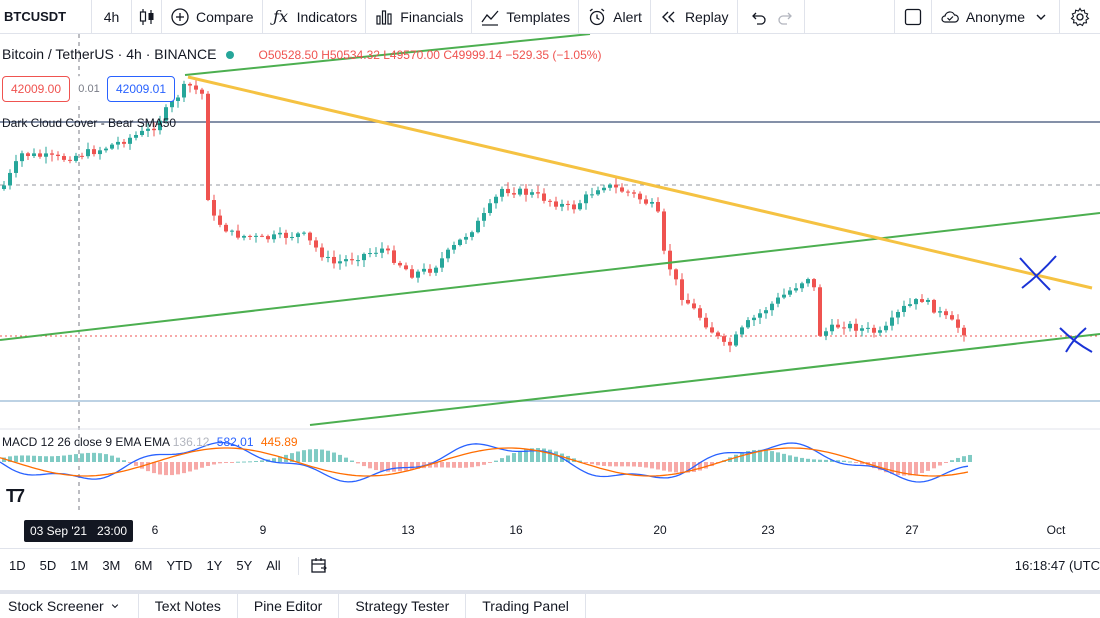 The width and height of the screenshot is (1100, 618). I want to click on financials-button: Financials, so click(419, 17).